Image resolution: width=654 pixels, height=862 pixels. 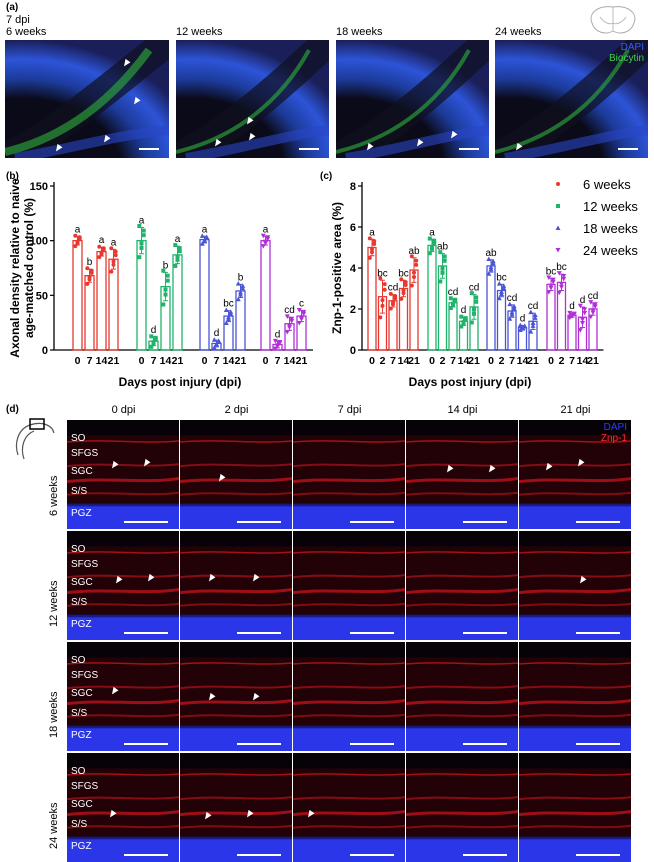 What do you see at coordinates (523, 318) in the screenshot?
I see `significance-letter: d` at bounding box center [523, 318].